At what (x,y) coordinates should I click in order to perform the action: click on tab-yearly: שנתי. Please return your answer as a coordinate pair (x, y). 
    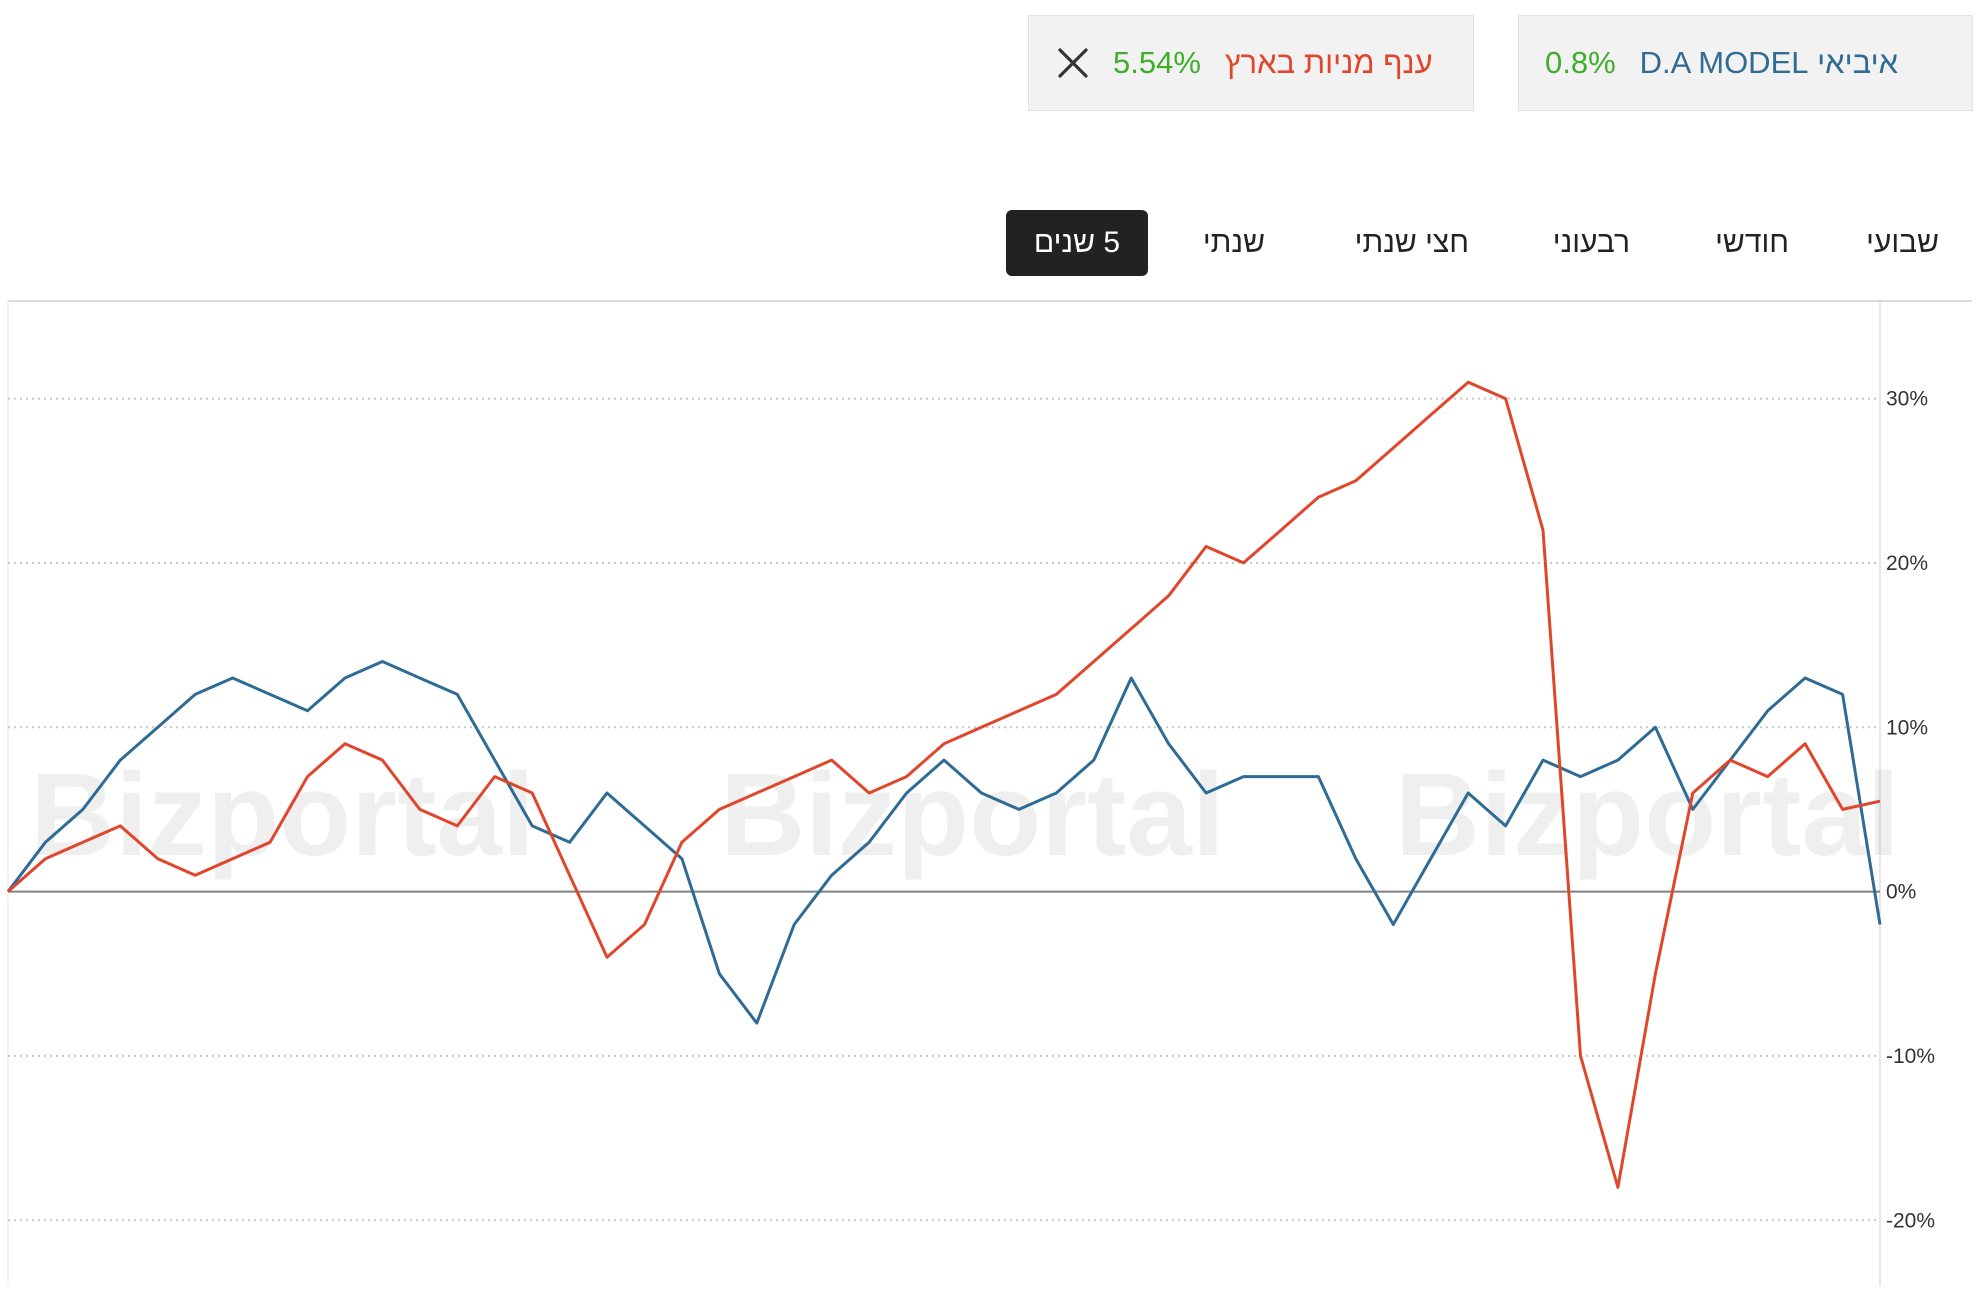
    Looking at the image, I should click on (1234, 243).